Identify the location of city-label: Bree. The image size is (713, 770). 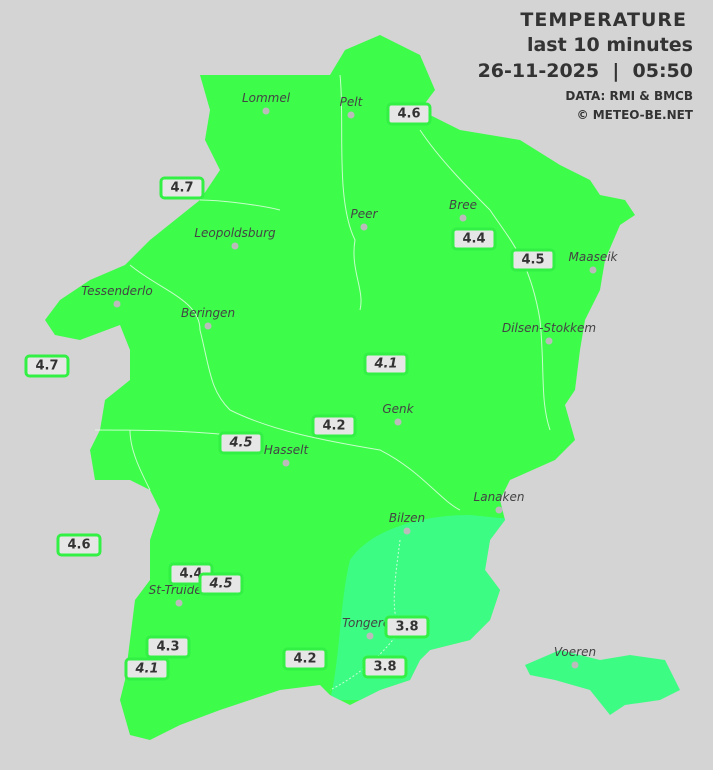
(463, 205).